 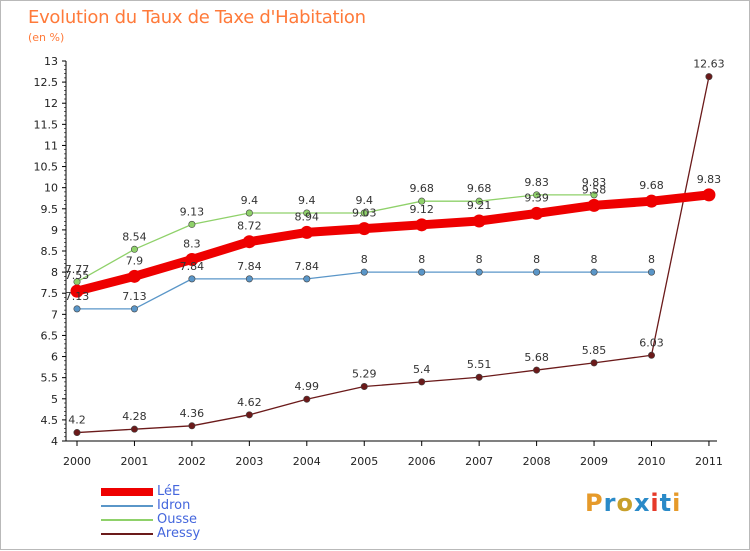 I want to click on legend-swatch-ousse, so click(x=127, y=520).